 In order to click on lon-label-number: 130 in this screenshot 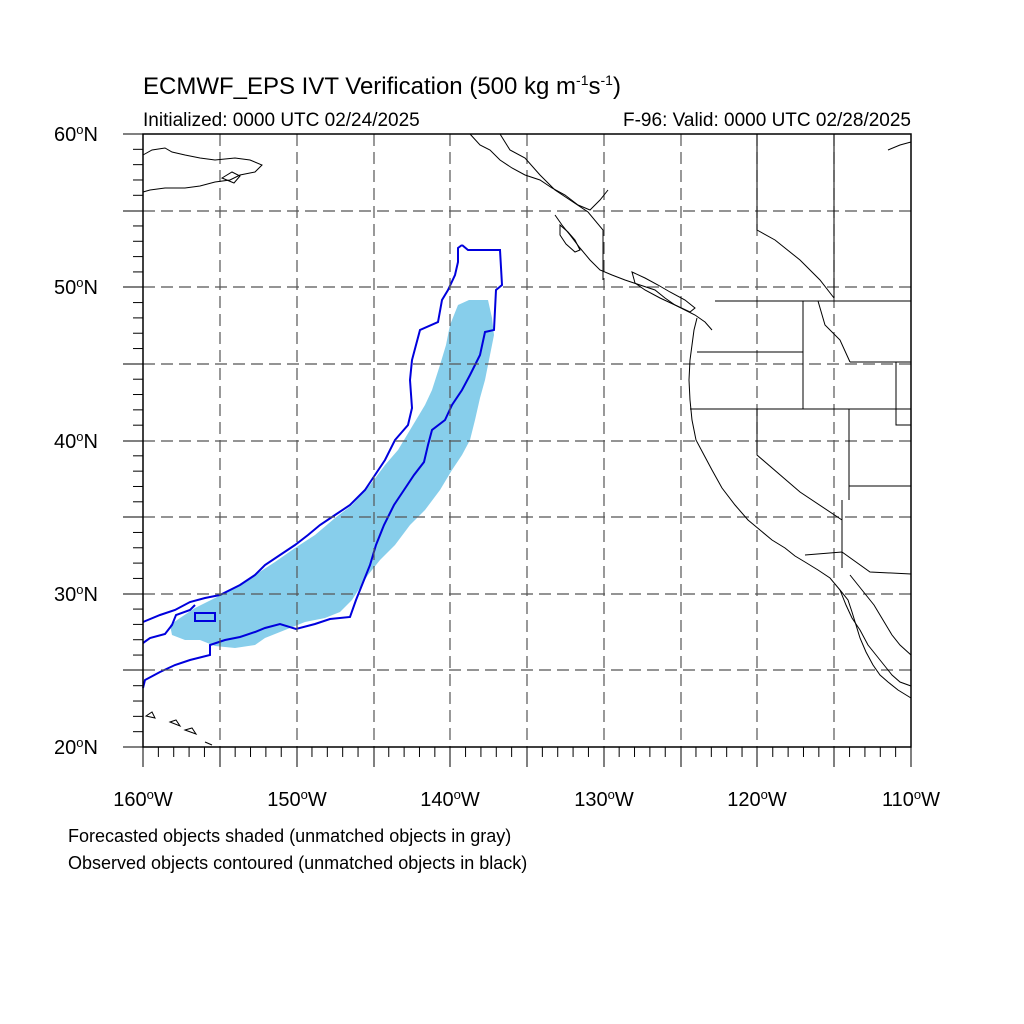, I will do `click(591, 800)`.